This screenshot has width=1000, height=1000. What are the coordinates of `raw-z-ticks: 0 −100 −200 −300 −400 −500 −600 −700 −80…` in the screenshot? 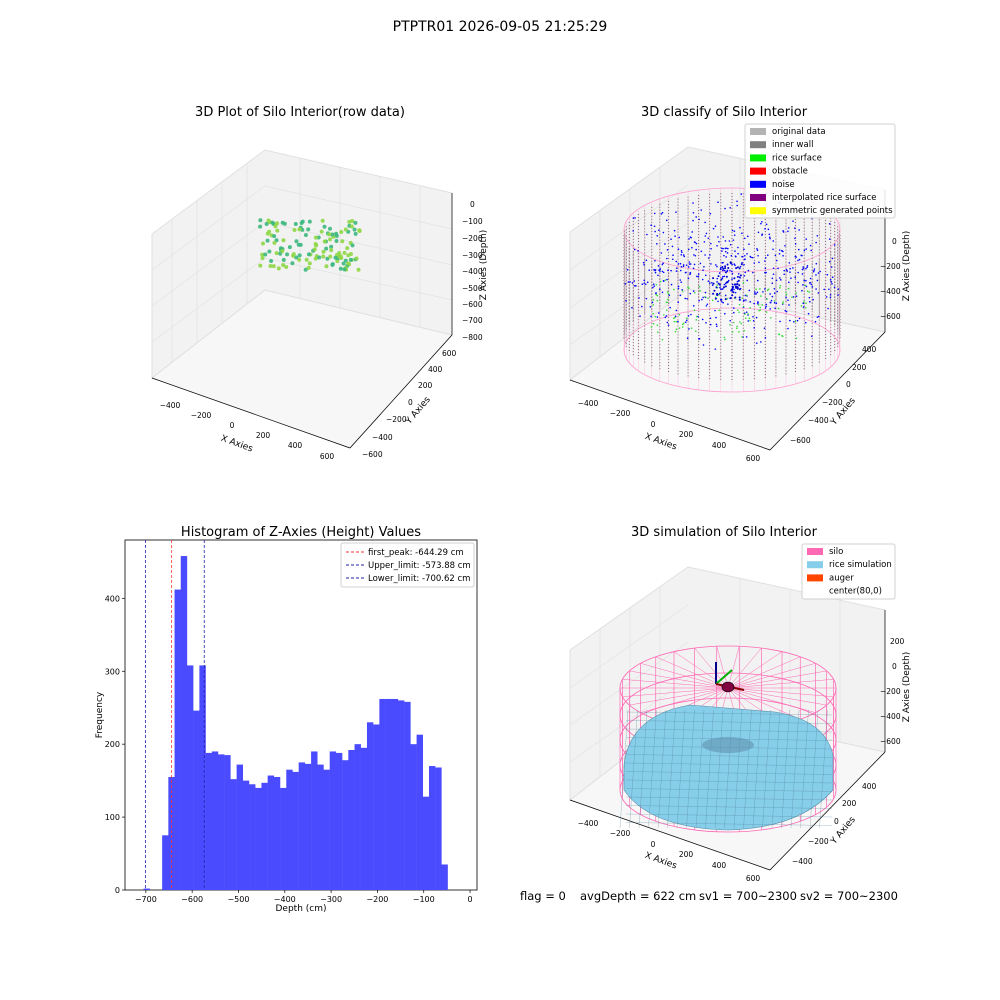 It's located at (472, 271).